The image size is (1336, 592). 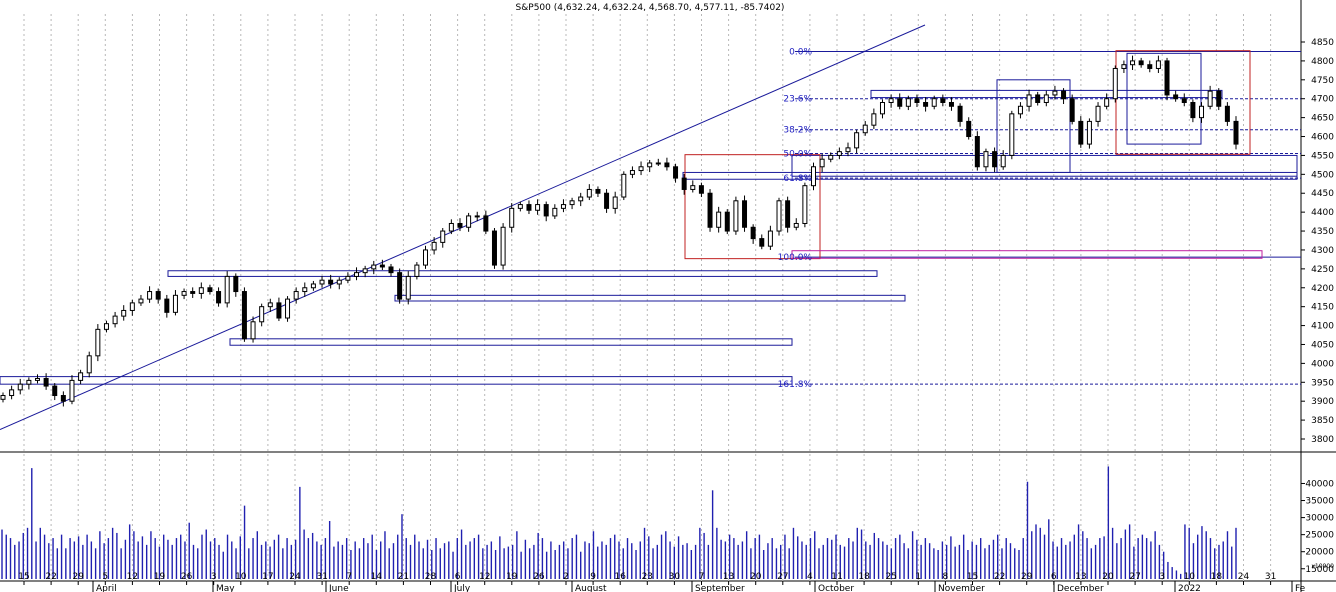 I want to click on price-tick-label: 4000, so click(x=1322, y=364).